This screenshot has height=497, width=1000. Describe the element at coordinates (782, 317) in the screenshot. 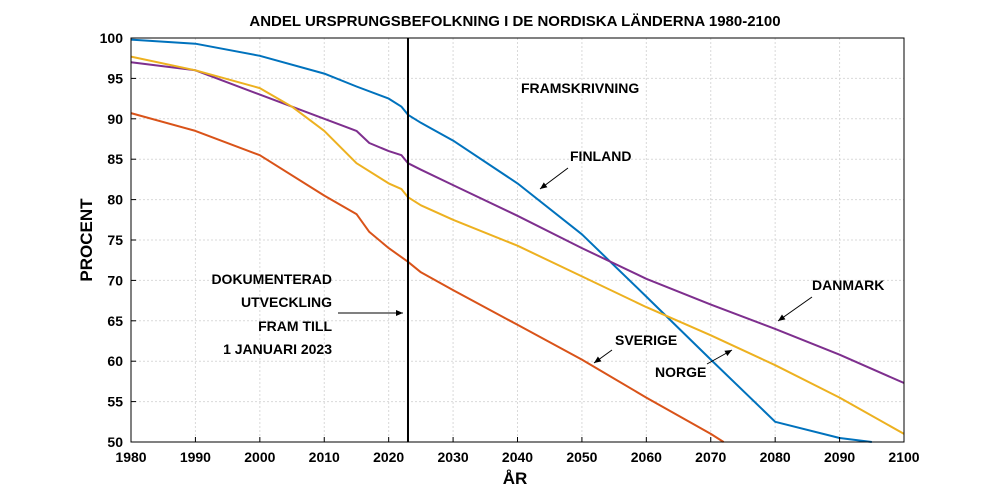

I see `arrow-danmark-head` at that location.